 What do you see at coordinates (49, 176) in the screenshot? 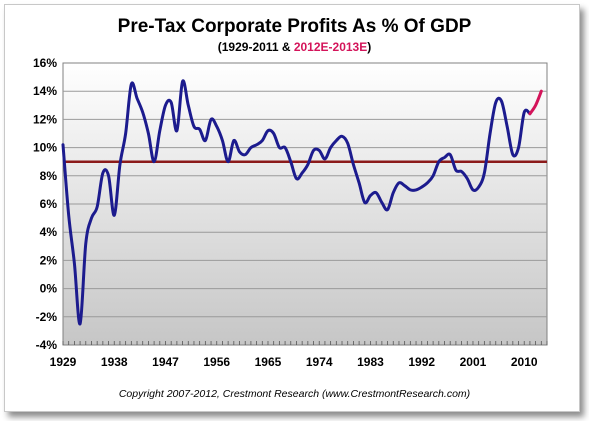
I see `y-tick-label: 8%` at bounding box center [49, 176].